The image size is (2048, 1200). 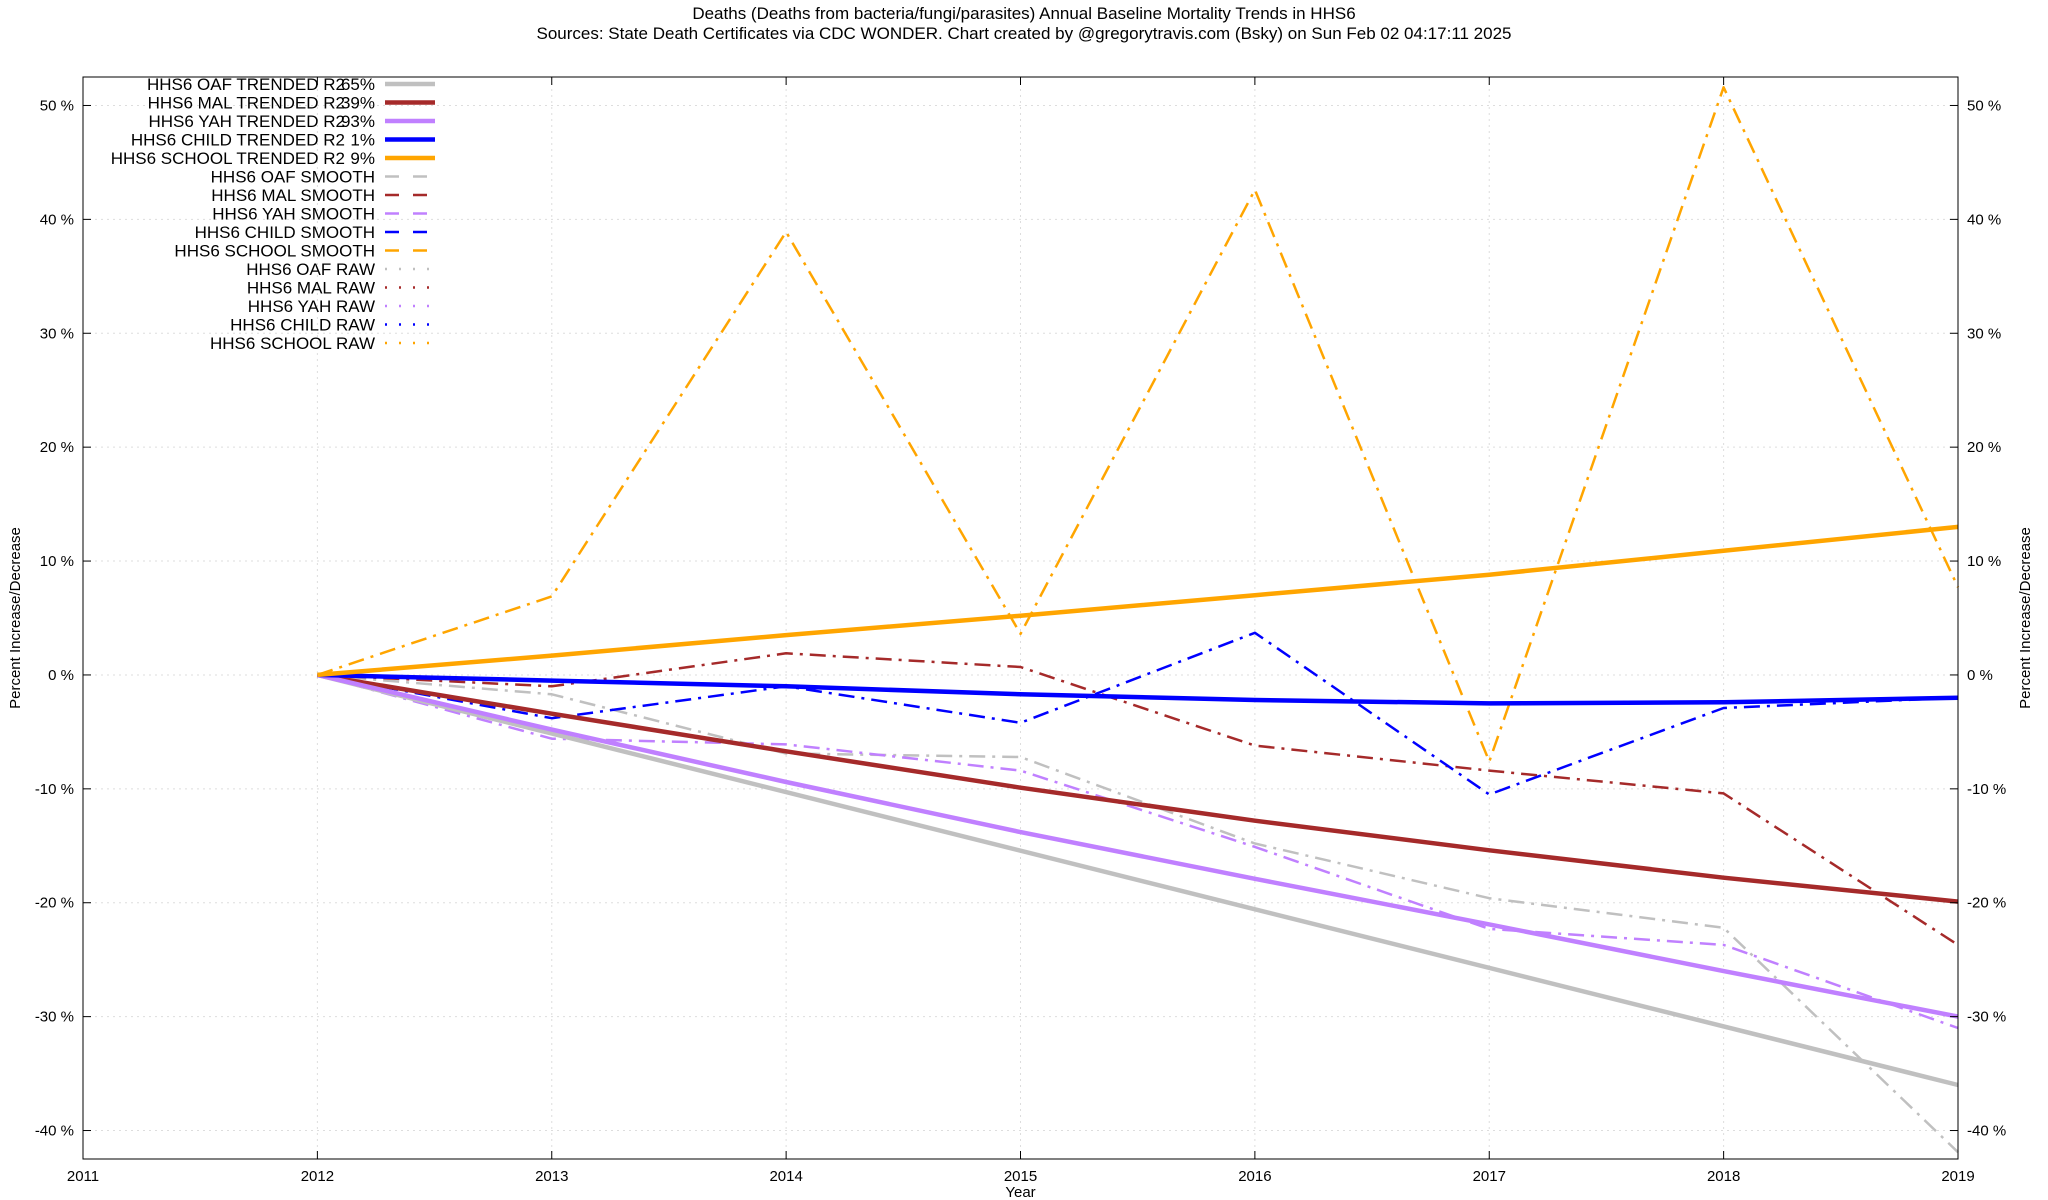 I want to click on legend-entry-r2: 93%, so click(x=358, y=121).